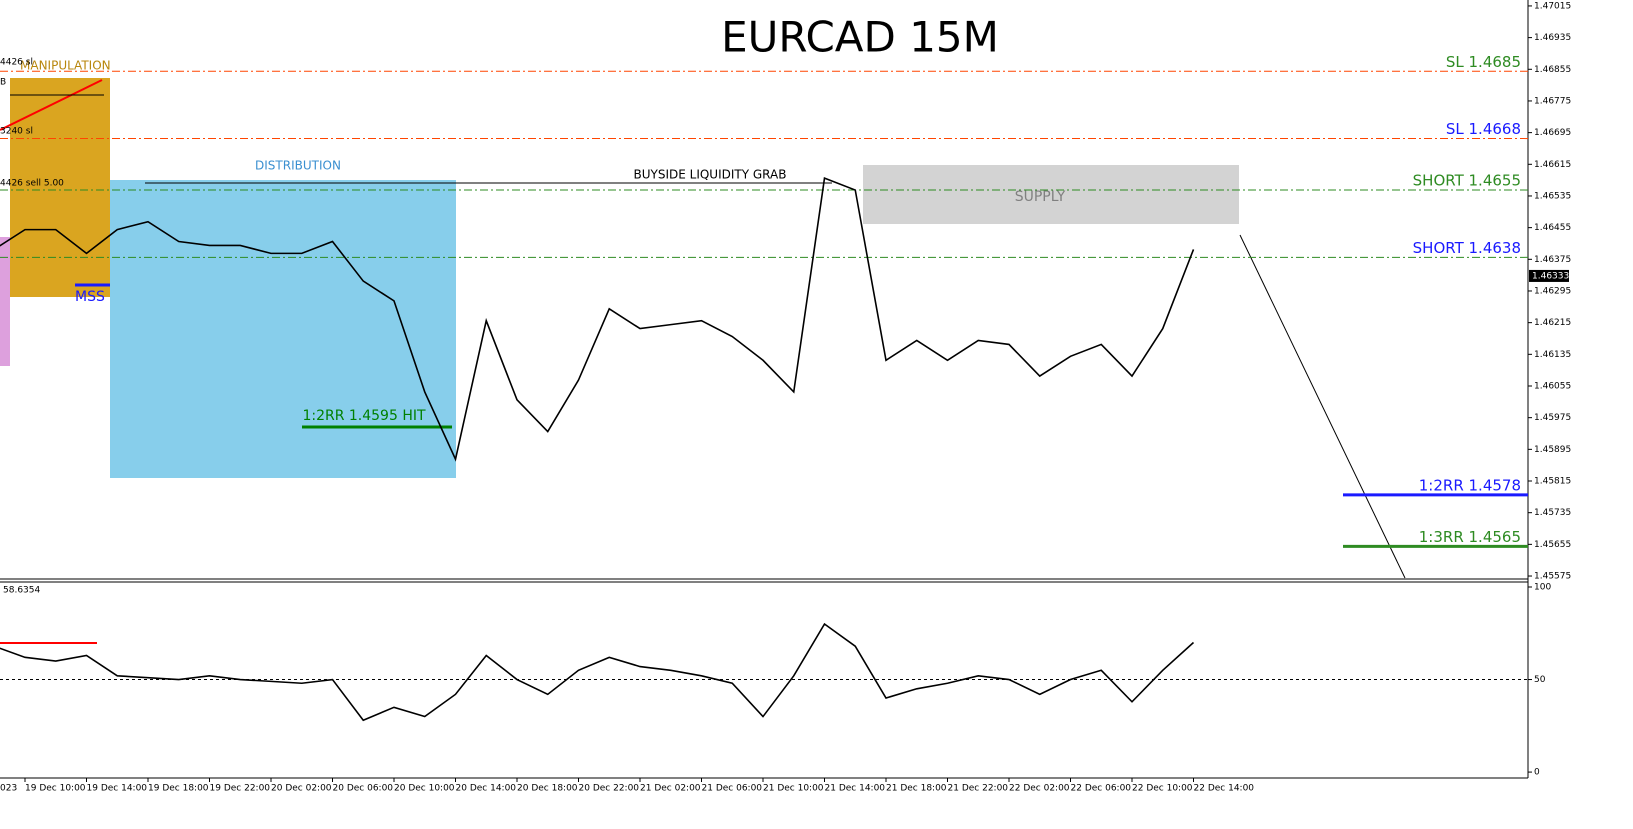 This screenshot has width=1633, height=829. Describe the element at coordinates (1552, 355) in the screenshot. I see `y-tick-label: 1.46135` at that location.